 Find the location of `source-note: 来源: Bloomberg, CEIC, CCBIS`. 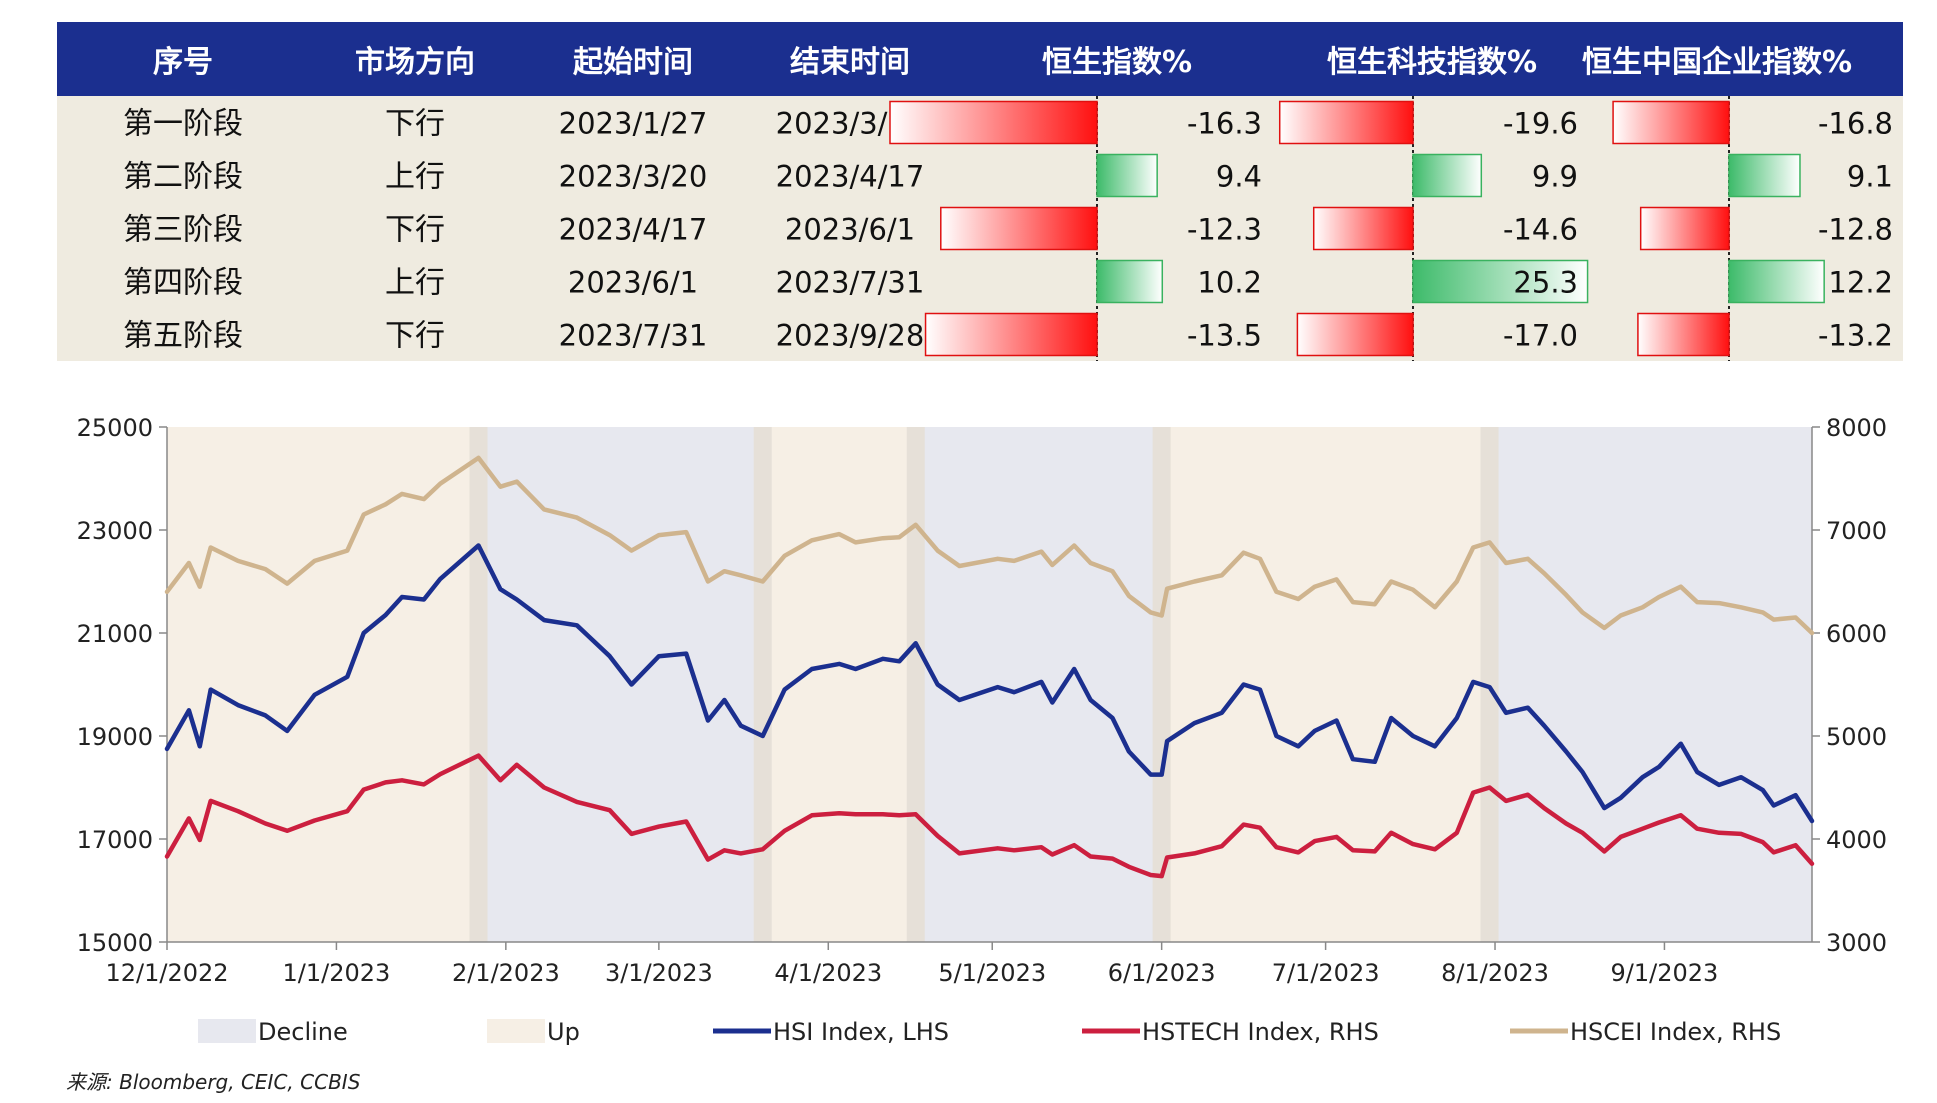

source-note: 来源: Bloomberg, CEIC, CCBIS is located at coordinates (213, 1082).